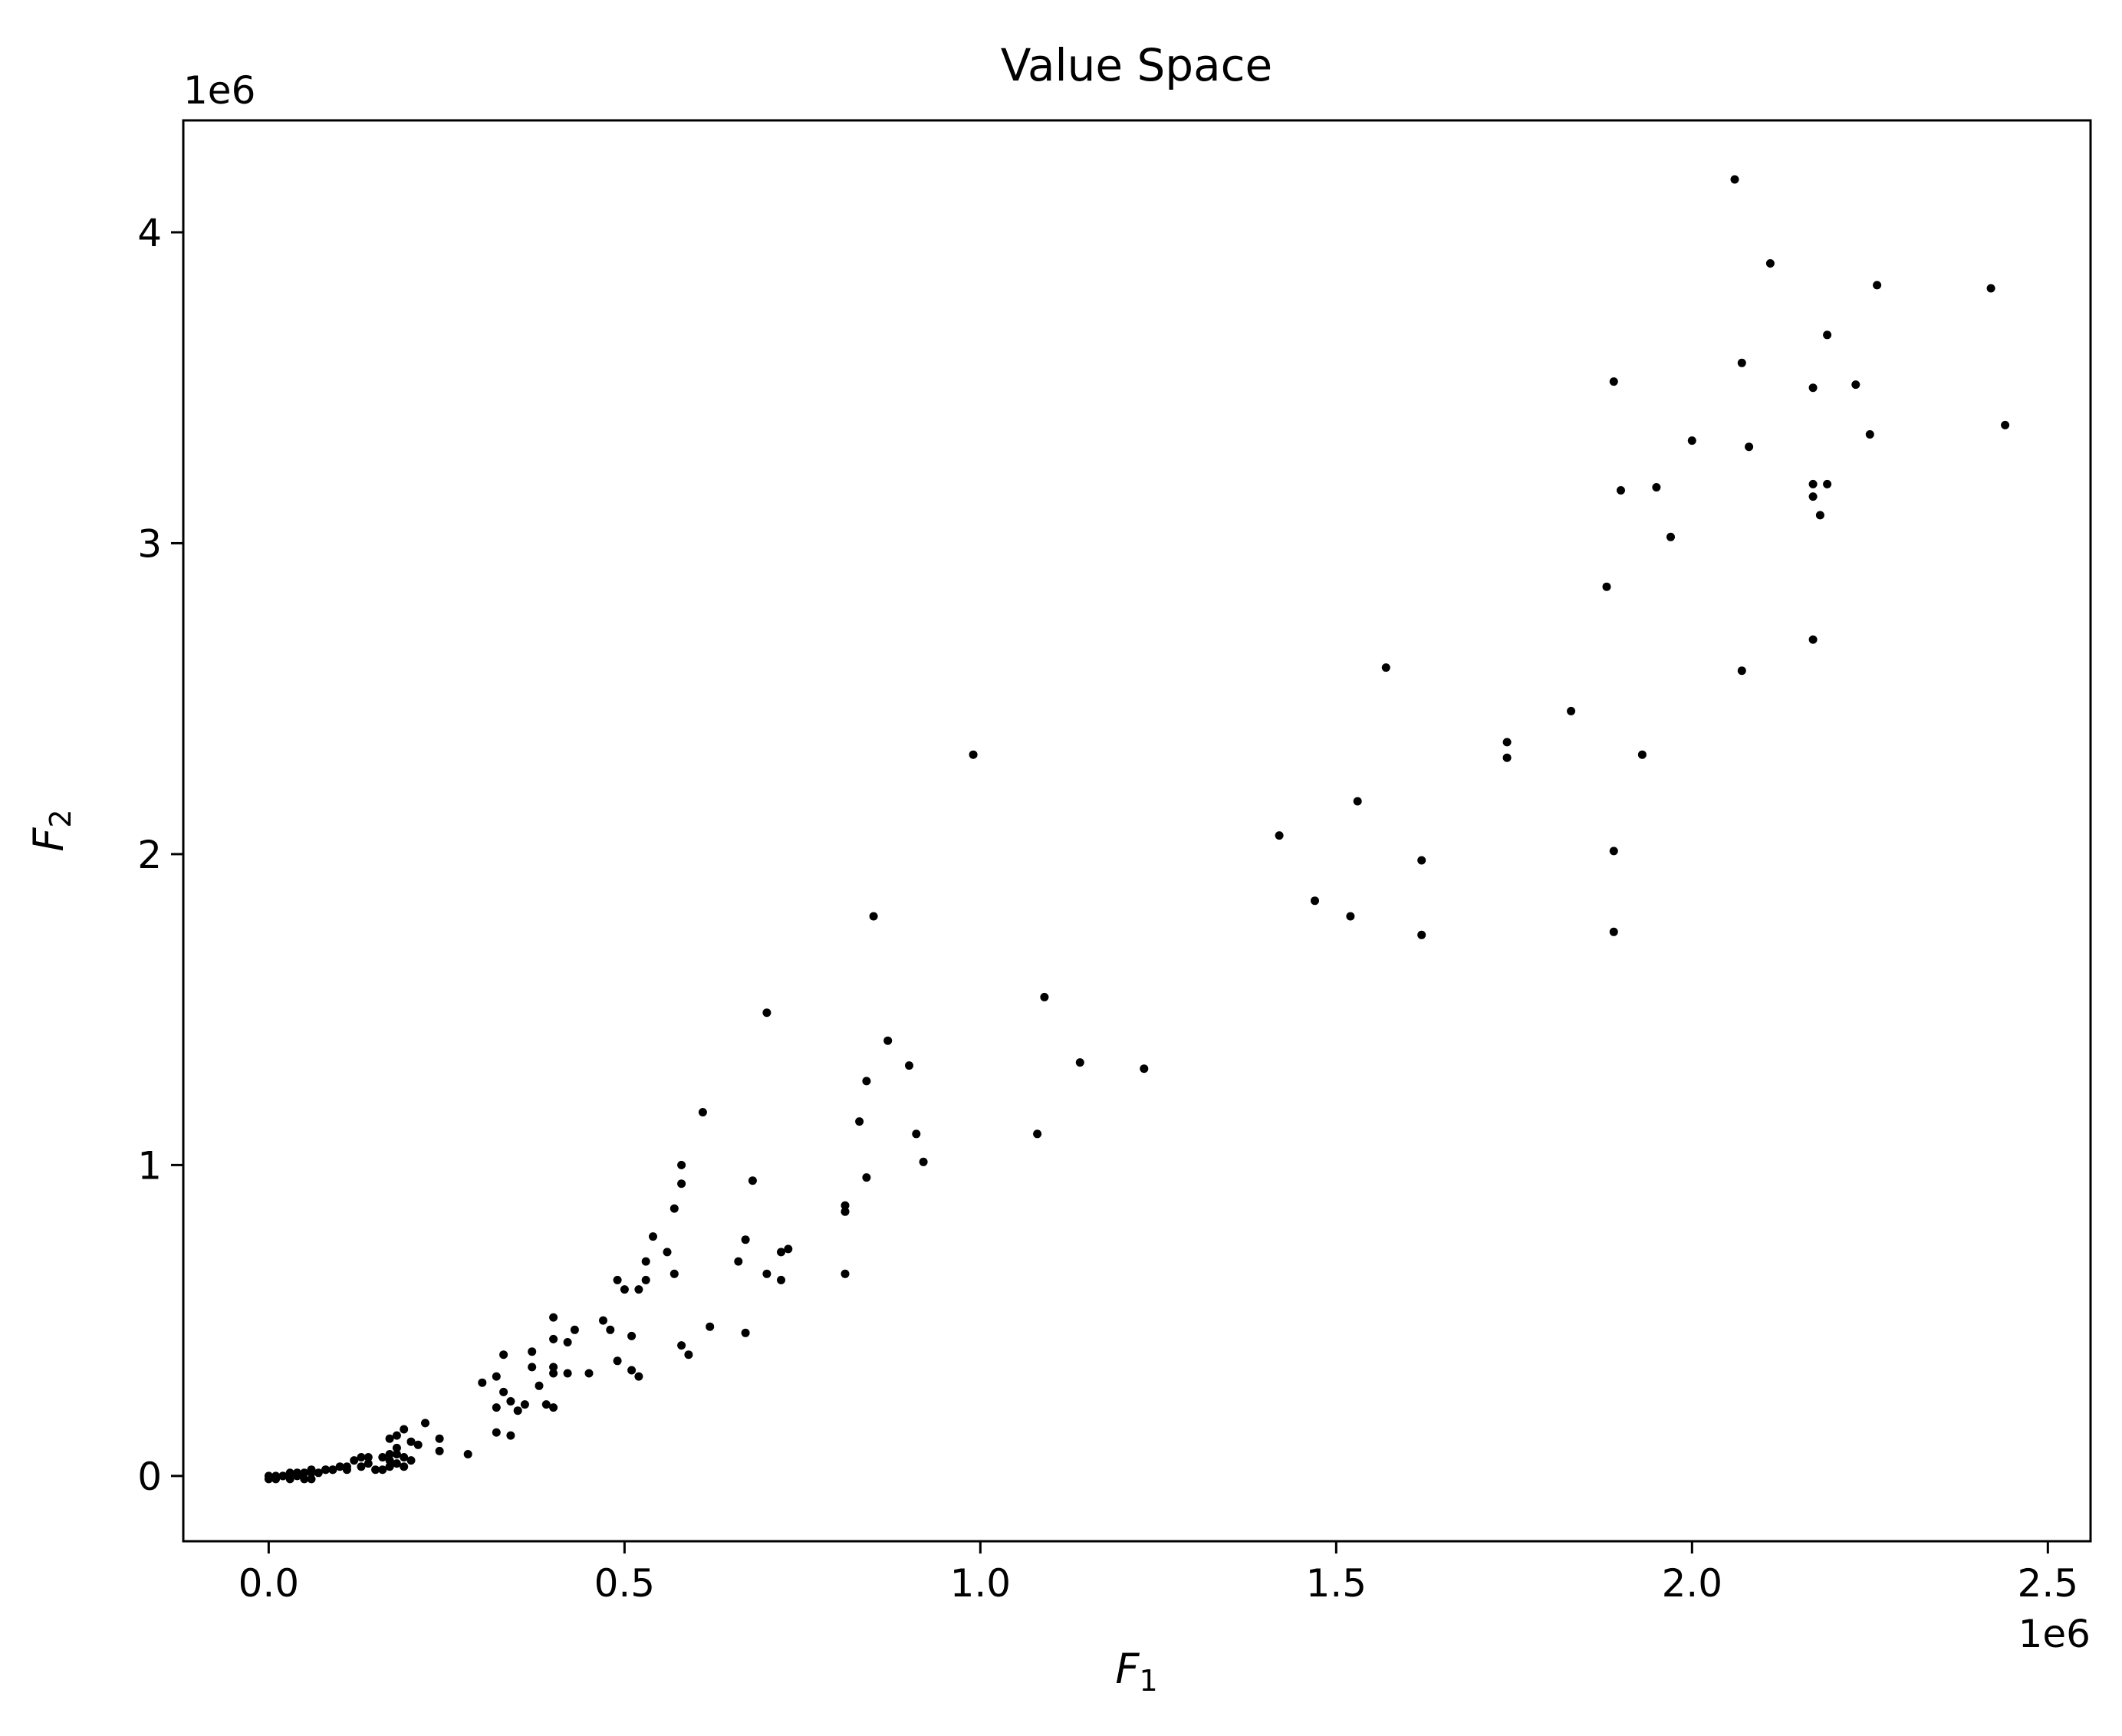 The height and width of the screenshot is (1736, 2122). Describe the element at coordinates (1127, 1669) in the screenshot. I see `x-axis-label-main: F` at that location.